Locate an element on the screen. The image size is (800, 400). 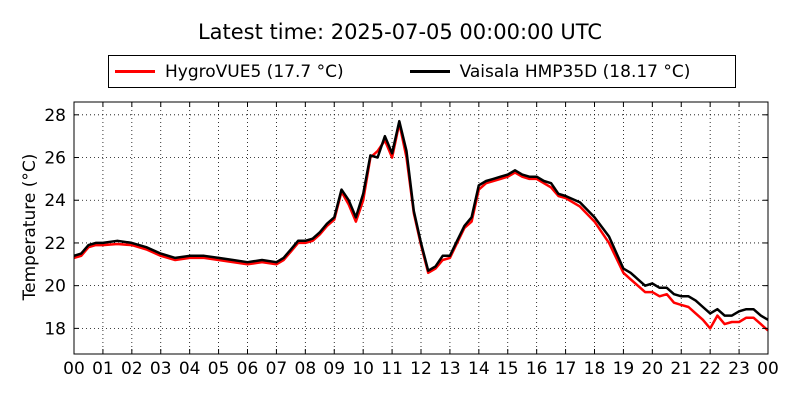
legend-swatch-hygrovue5 is located at coordinates (135, 71).